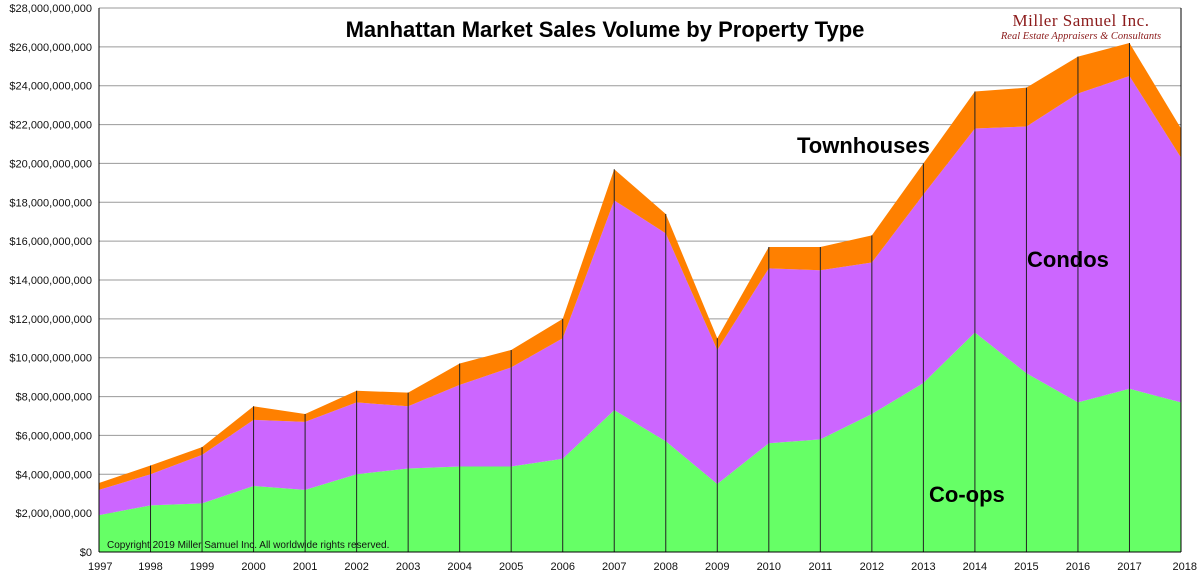 The width and height of the screenshot is (1200, 586). Describe the element at coordinates (253, 567) in the screenshot. I see `x-tick-label: 2000` at that location.